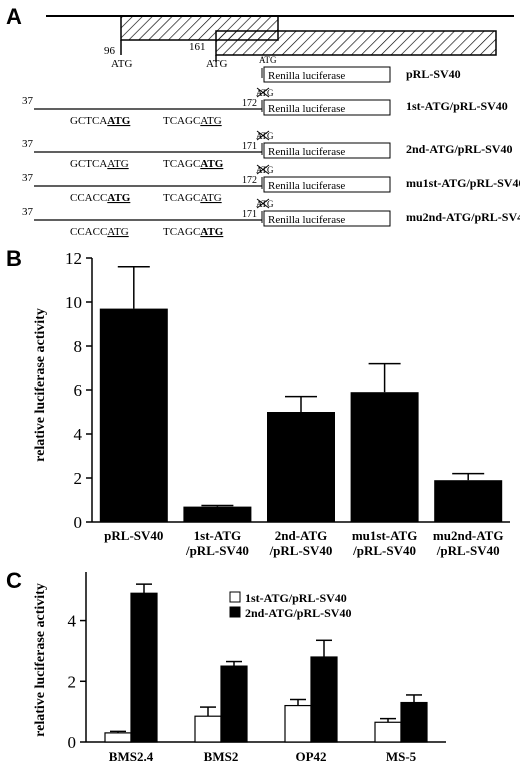 The image size is (520, 766). What do you see at coordinates (298, 613) in the screenshot?
I see `legend-label-2: 2nd-ATG/pRL-SV40` at bounding box center [298, 613].